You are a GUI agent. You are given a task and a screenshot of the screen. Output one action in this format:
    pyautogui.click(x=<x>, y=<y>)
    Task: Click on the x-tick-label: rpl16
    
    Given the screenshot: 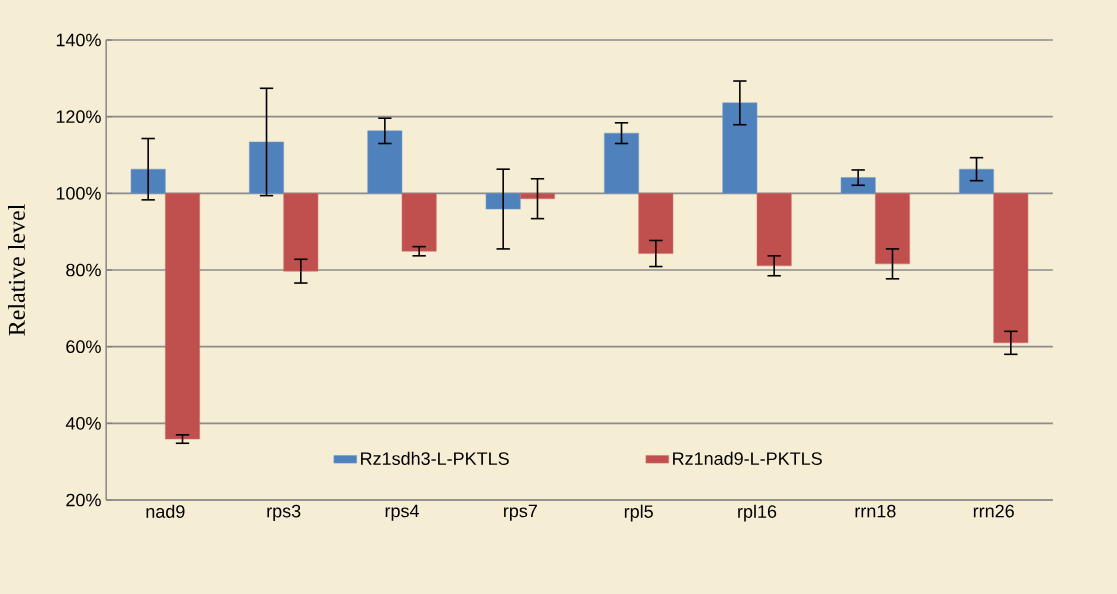 What is the action you would take?
    pyautogui.click(x=757, y=513)
    